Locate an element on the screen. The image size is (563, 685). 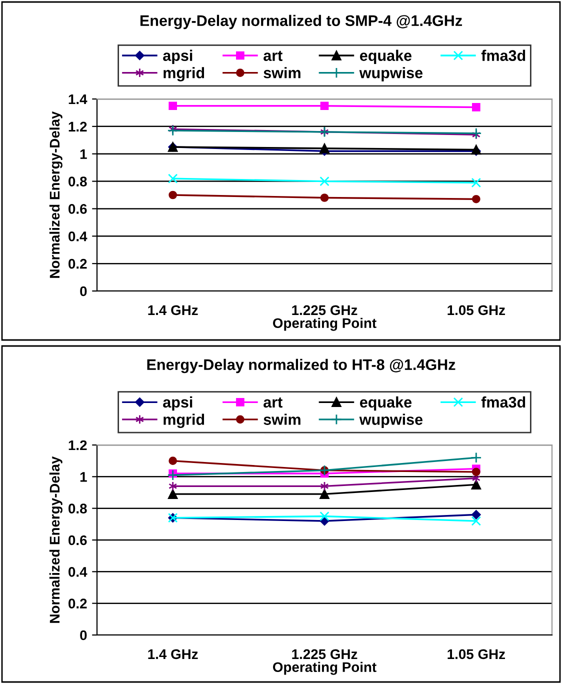
y-tick-label: 1.4 is located at coordinates (78, 99).